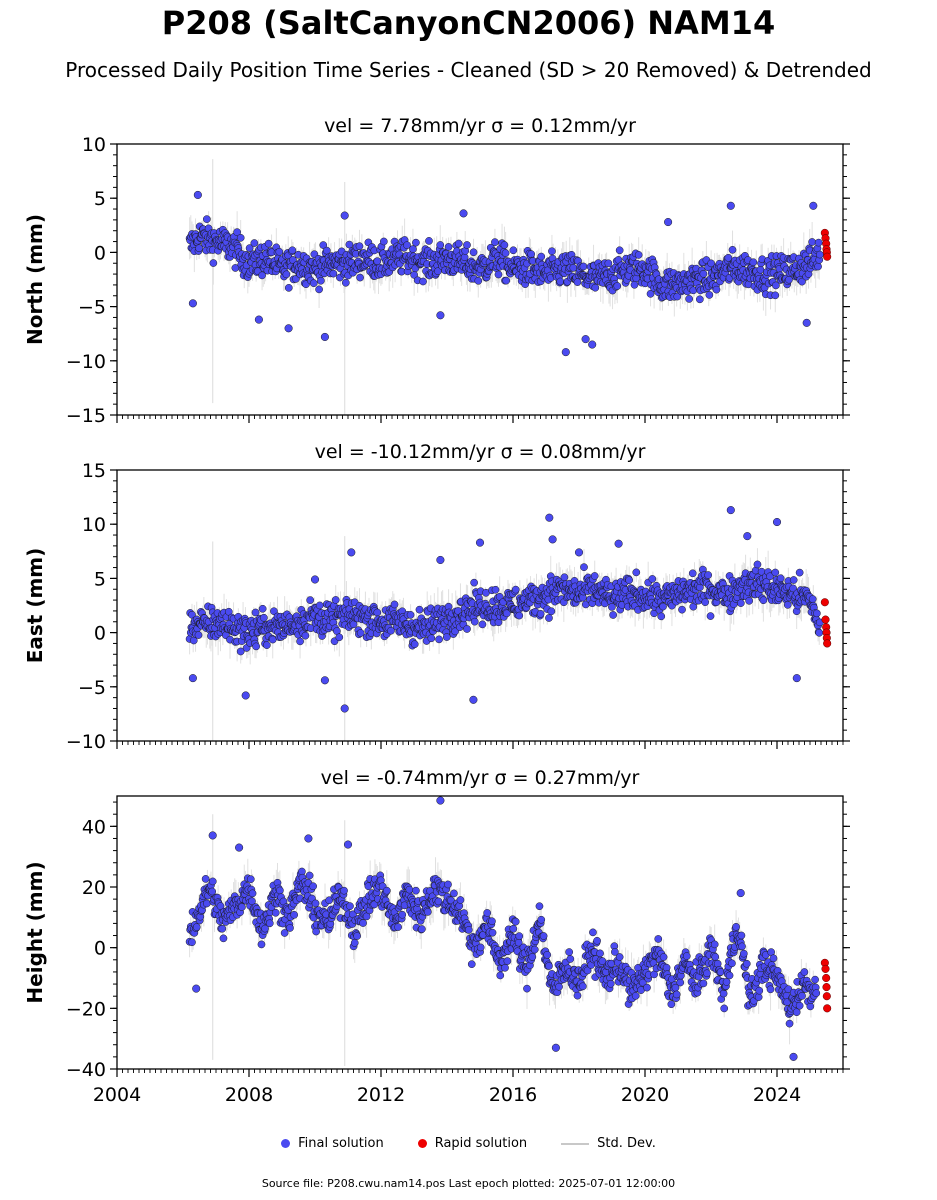 The width and height of the screenshot is (937, 1200). I want to click on std-dev-bars, so click(504, 638).